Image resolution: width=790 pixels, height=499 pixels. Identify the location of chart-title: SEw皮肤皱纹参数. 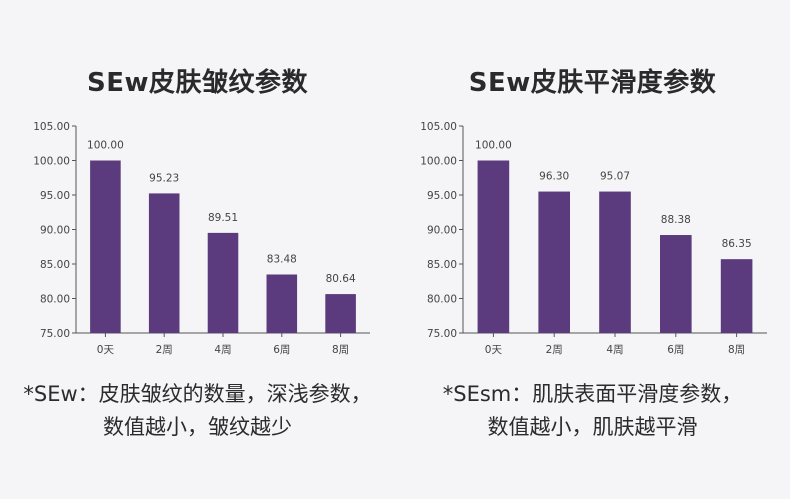
(197, 83).